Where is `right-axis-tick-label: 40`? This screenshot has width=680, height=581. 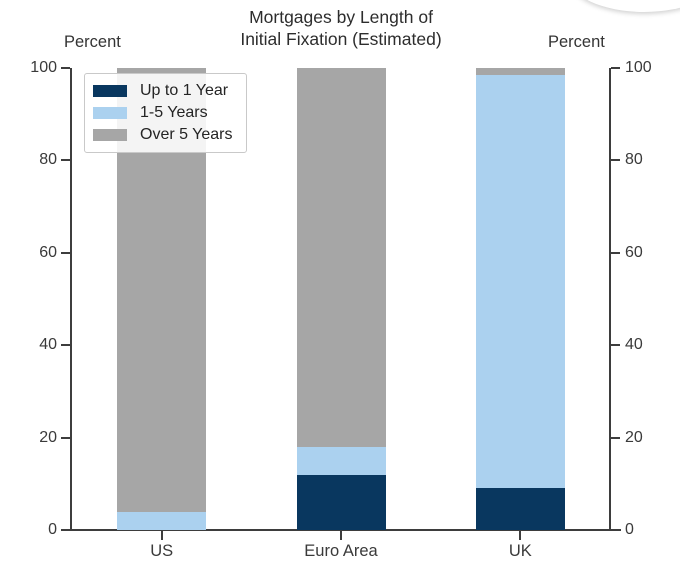 right-axis-tick-label: 40 is located at coordinates (634, 345).